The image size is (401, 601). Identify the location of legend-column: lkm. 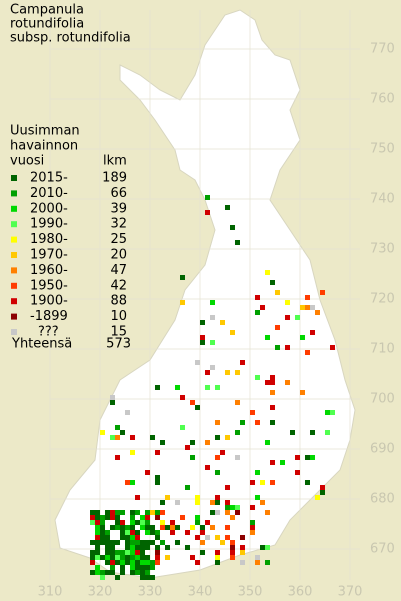
(115, 161).